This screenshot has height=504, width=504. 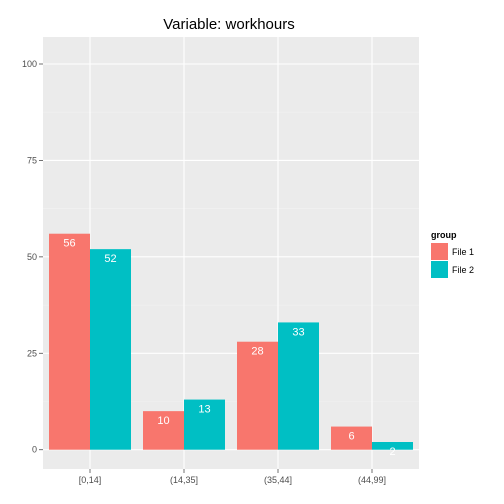 I want to click on legend-label: File 1, so click(x=463, y=252).